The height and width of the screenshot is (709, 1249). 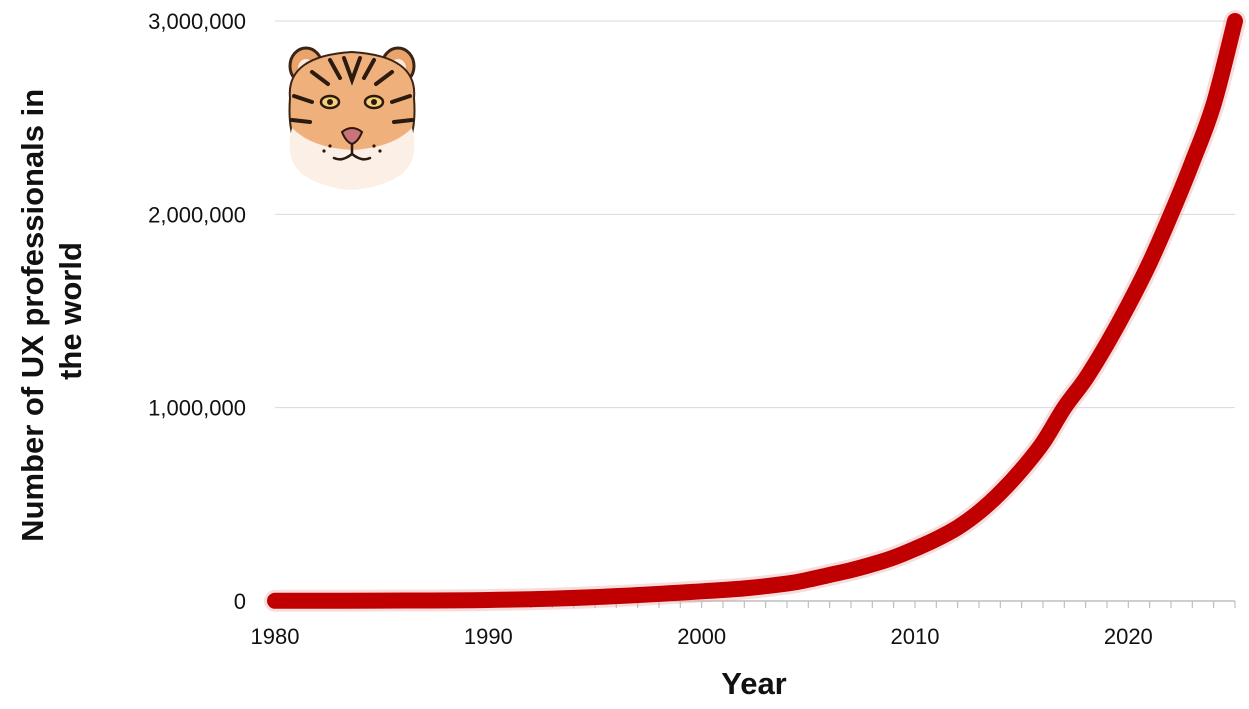 What do you see at coordinates (1128, 636) in the screenshot?
I see `x-tick-label: 2020` at bounding box center [1128, 636].